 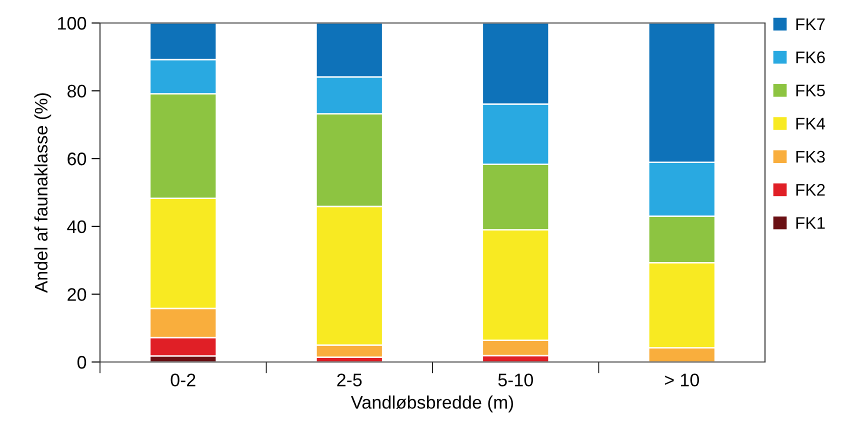 What do you see at coordinates (77, 294) in the screenshot?
I see `y-tick-label: 20` at bounding box center [77, 294].